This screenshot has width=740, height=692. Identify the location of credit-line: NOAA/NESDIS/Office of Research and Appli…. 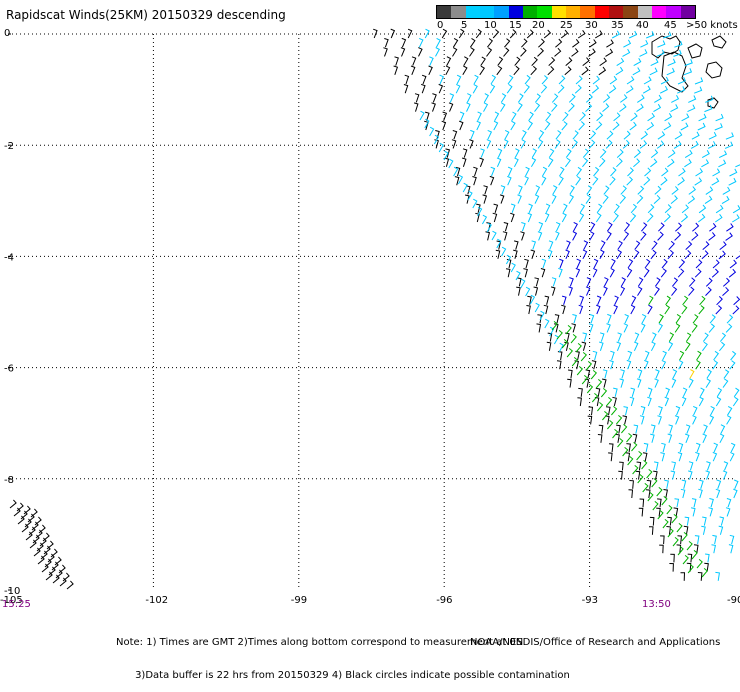
(595, 642).